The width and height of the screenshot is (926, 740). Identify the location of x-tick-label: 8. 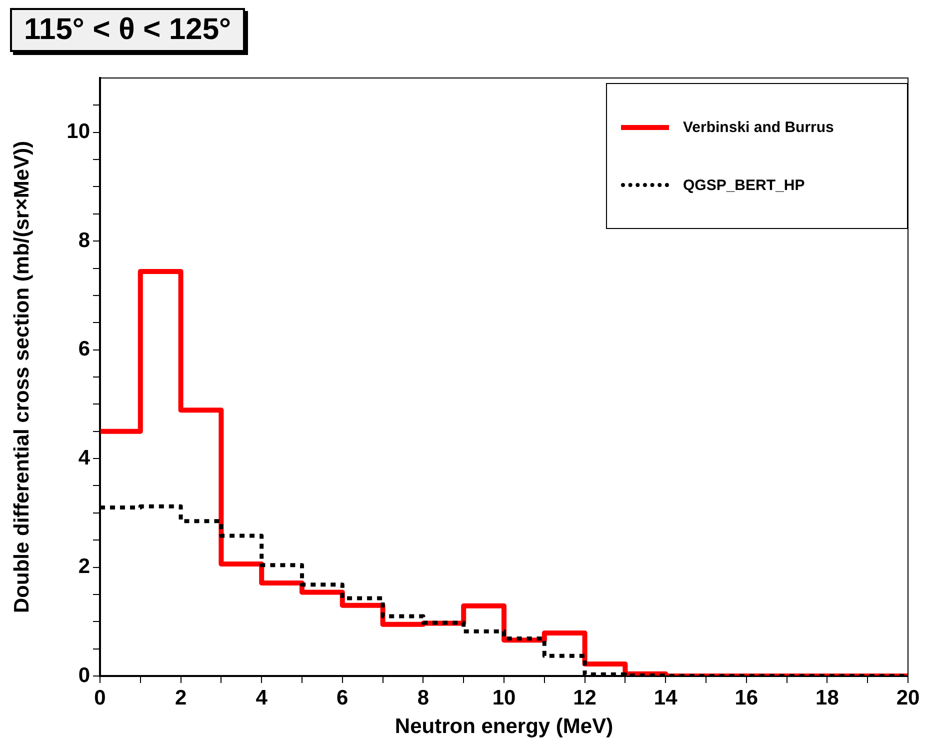
(423, 698).